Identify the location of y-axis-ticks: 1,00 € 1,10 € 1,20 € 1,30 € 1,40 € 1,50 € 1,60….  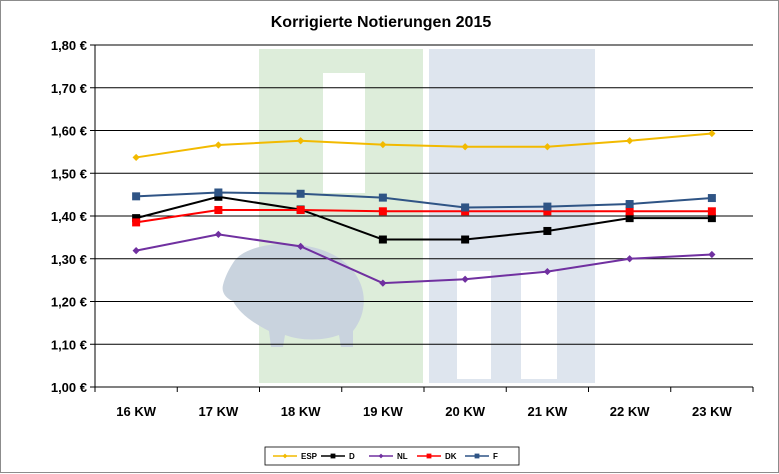
(73, 216).